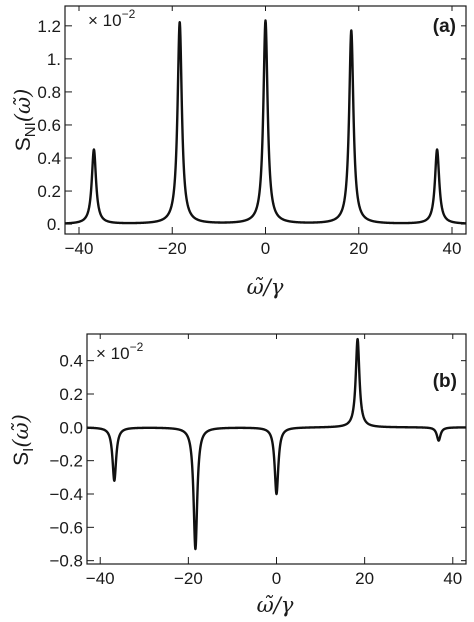 The width and height of the screenshot is (474, 622). I want to click on multiplier-b: × 10⁻², so click(120, 351).